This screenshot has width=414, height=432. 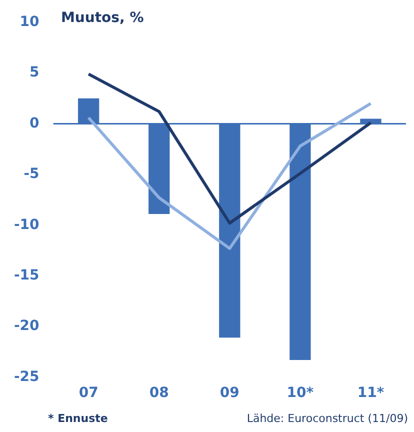 I want to click on y-tick-label: -20, so click(x=27, y=326).